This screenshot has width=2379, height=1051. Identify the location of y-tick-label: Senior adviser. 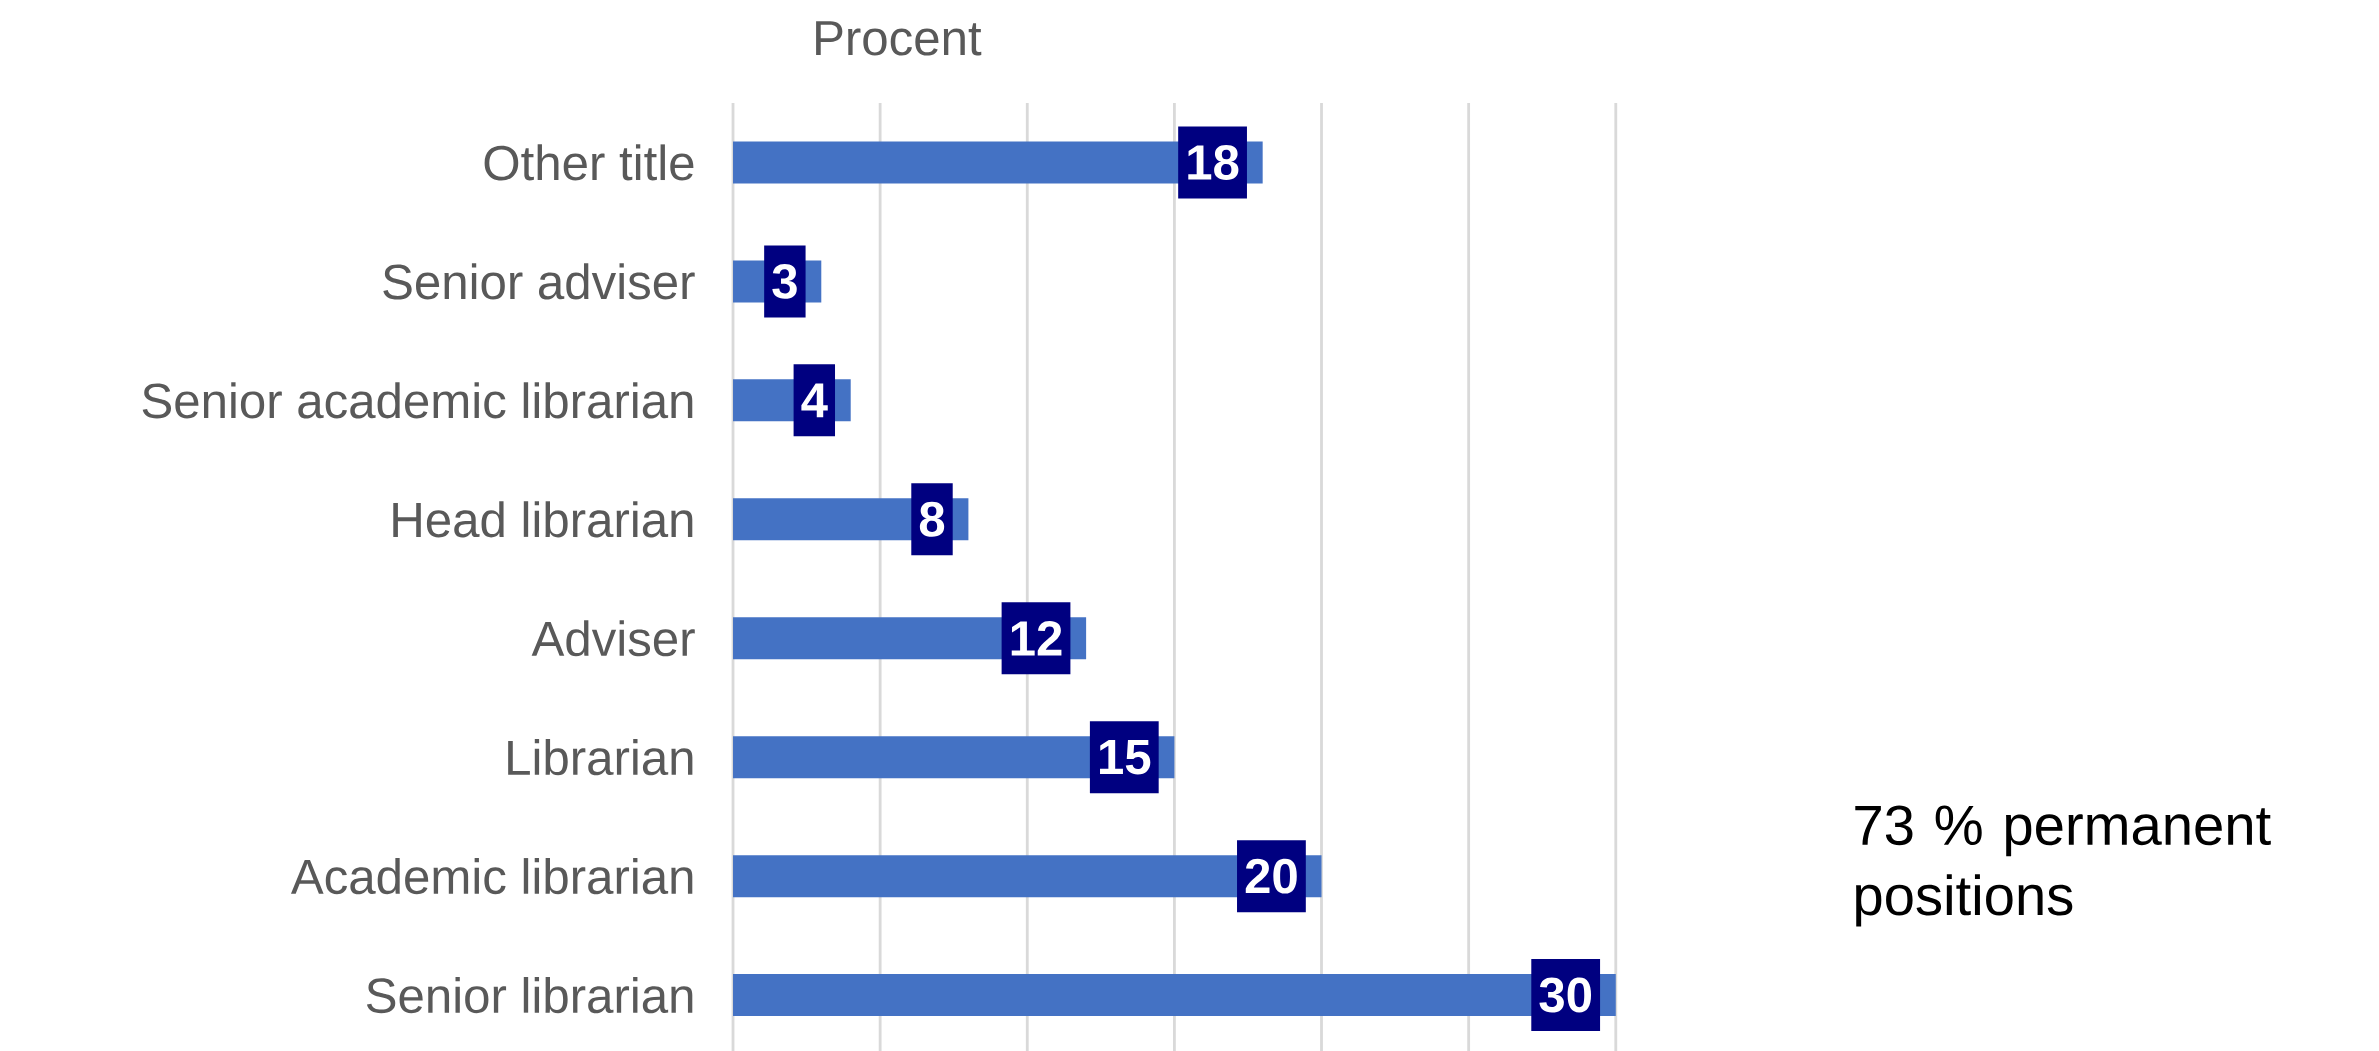
(539, 281).